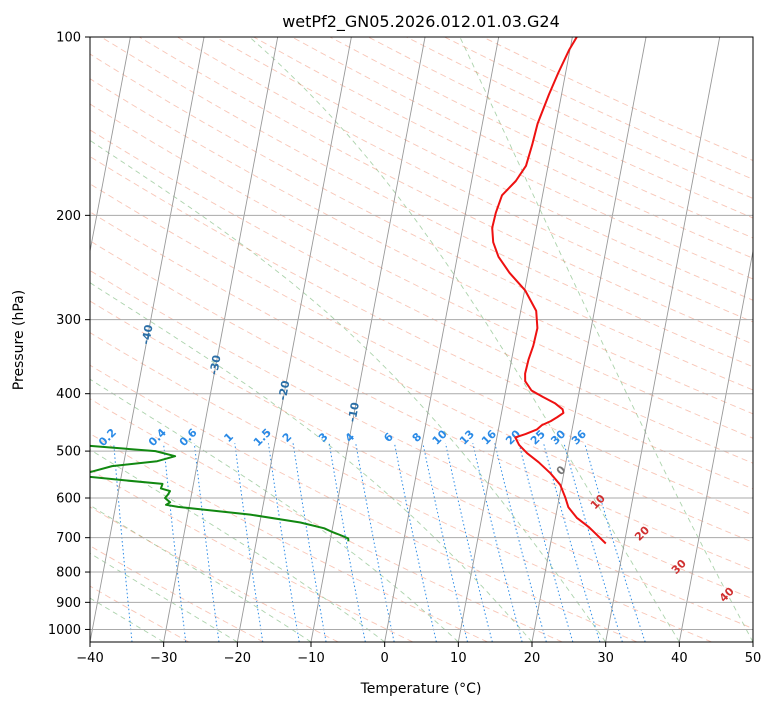  I want to click on dewpoint-profile-line, so click(220, 493).